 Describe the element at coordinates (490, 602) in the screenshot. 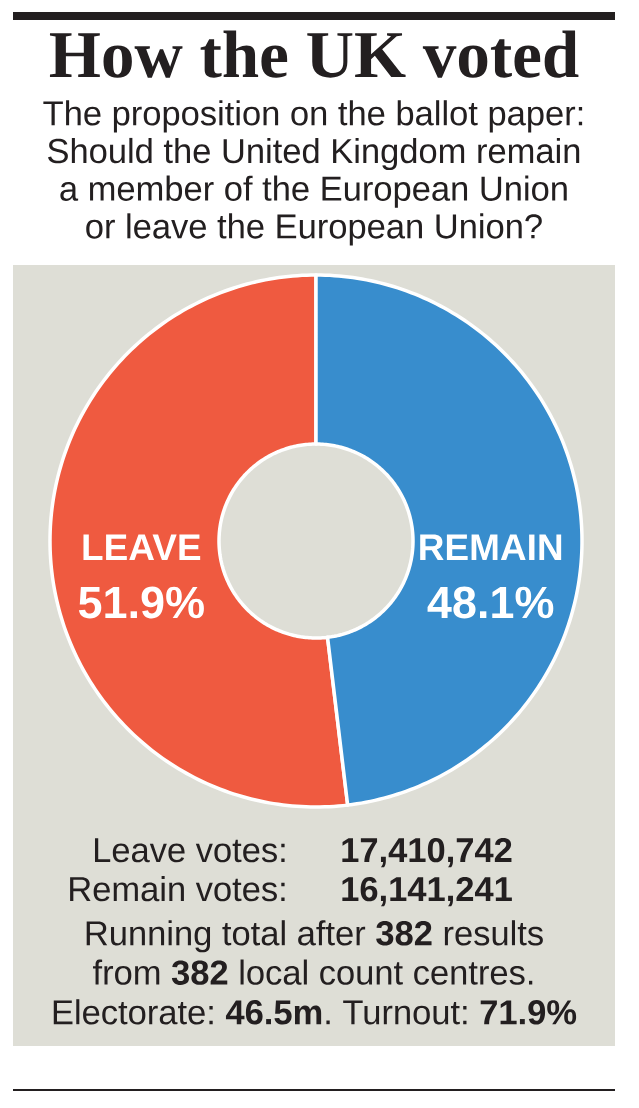

I see `data-label: 48.1%` at that location.